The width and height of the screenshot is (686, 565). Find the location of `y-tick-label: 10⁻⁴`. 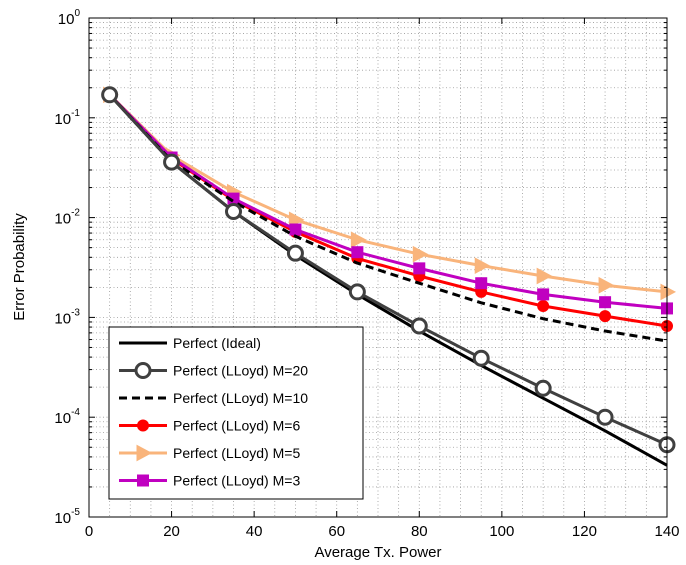

y-tick-label: 10⁻⁴ is located at coordinates (67, 417).